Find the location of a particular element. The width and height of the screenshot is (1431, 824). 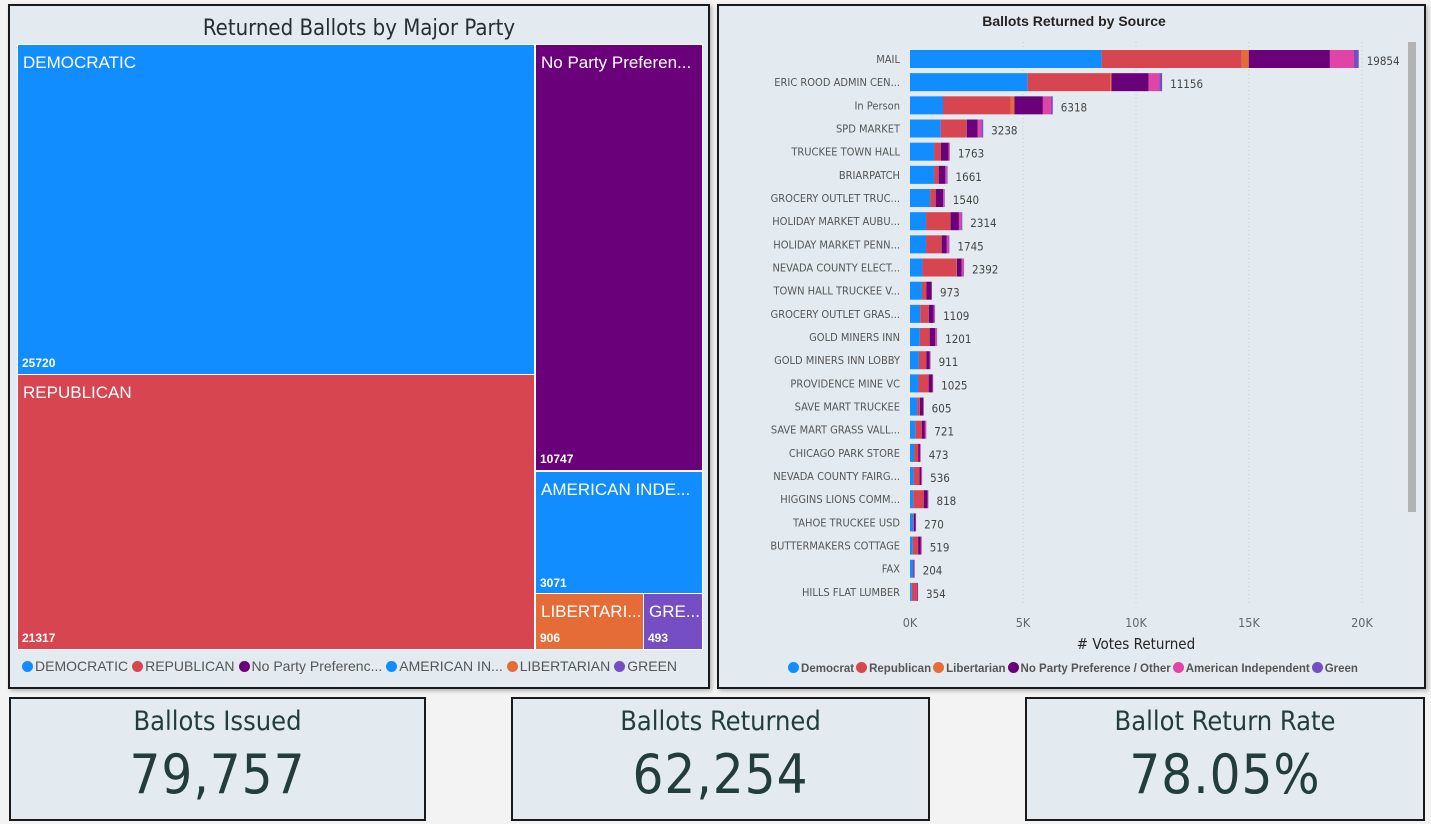

treemap-tile: REPUBLICAN 21317 is located at coordinates (276, 512).